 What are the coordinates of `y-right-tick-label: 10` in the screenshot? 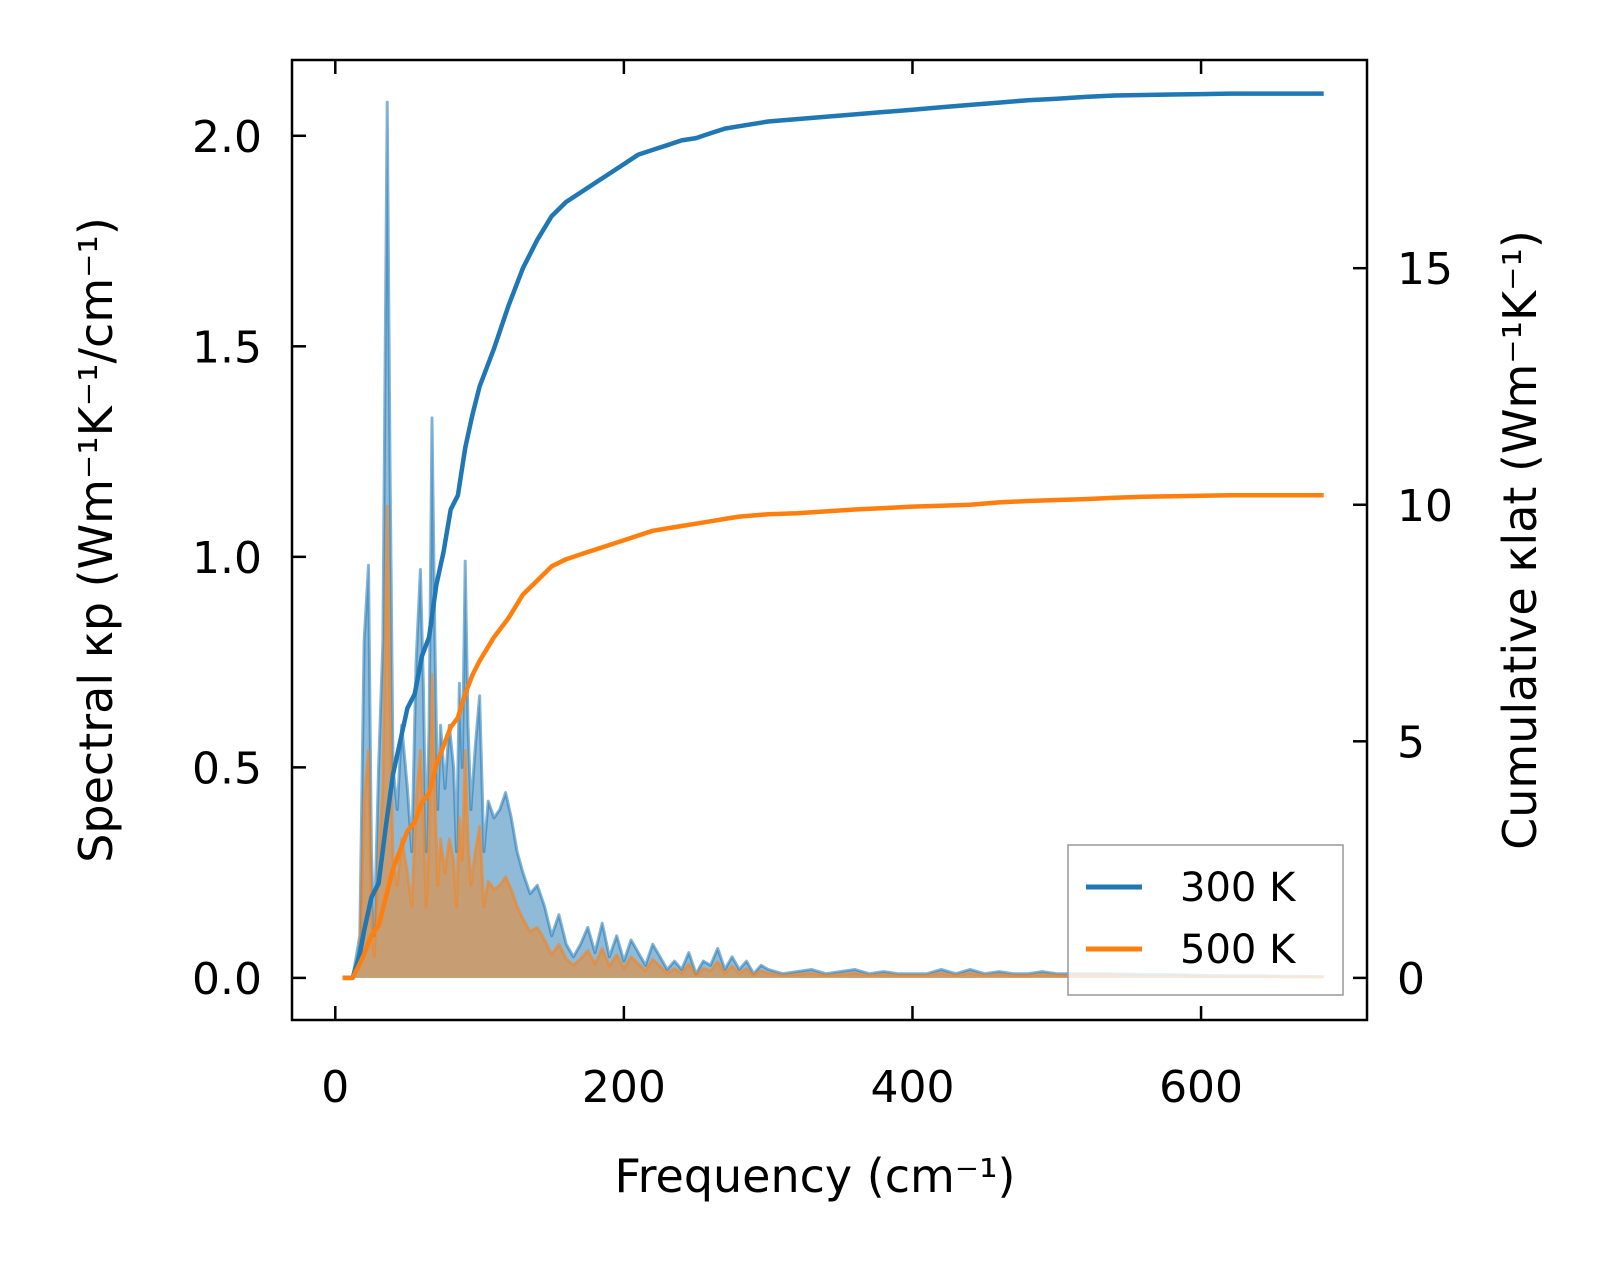 It's located at (1425, 506).